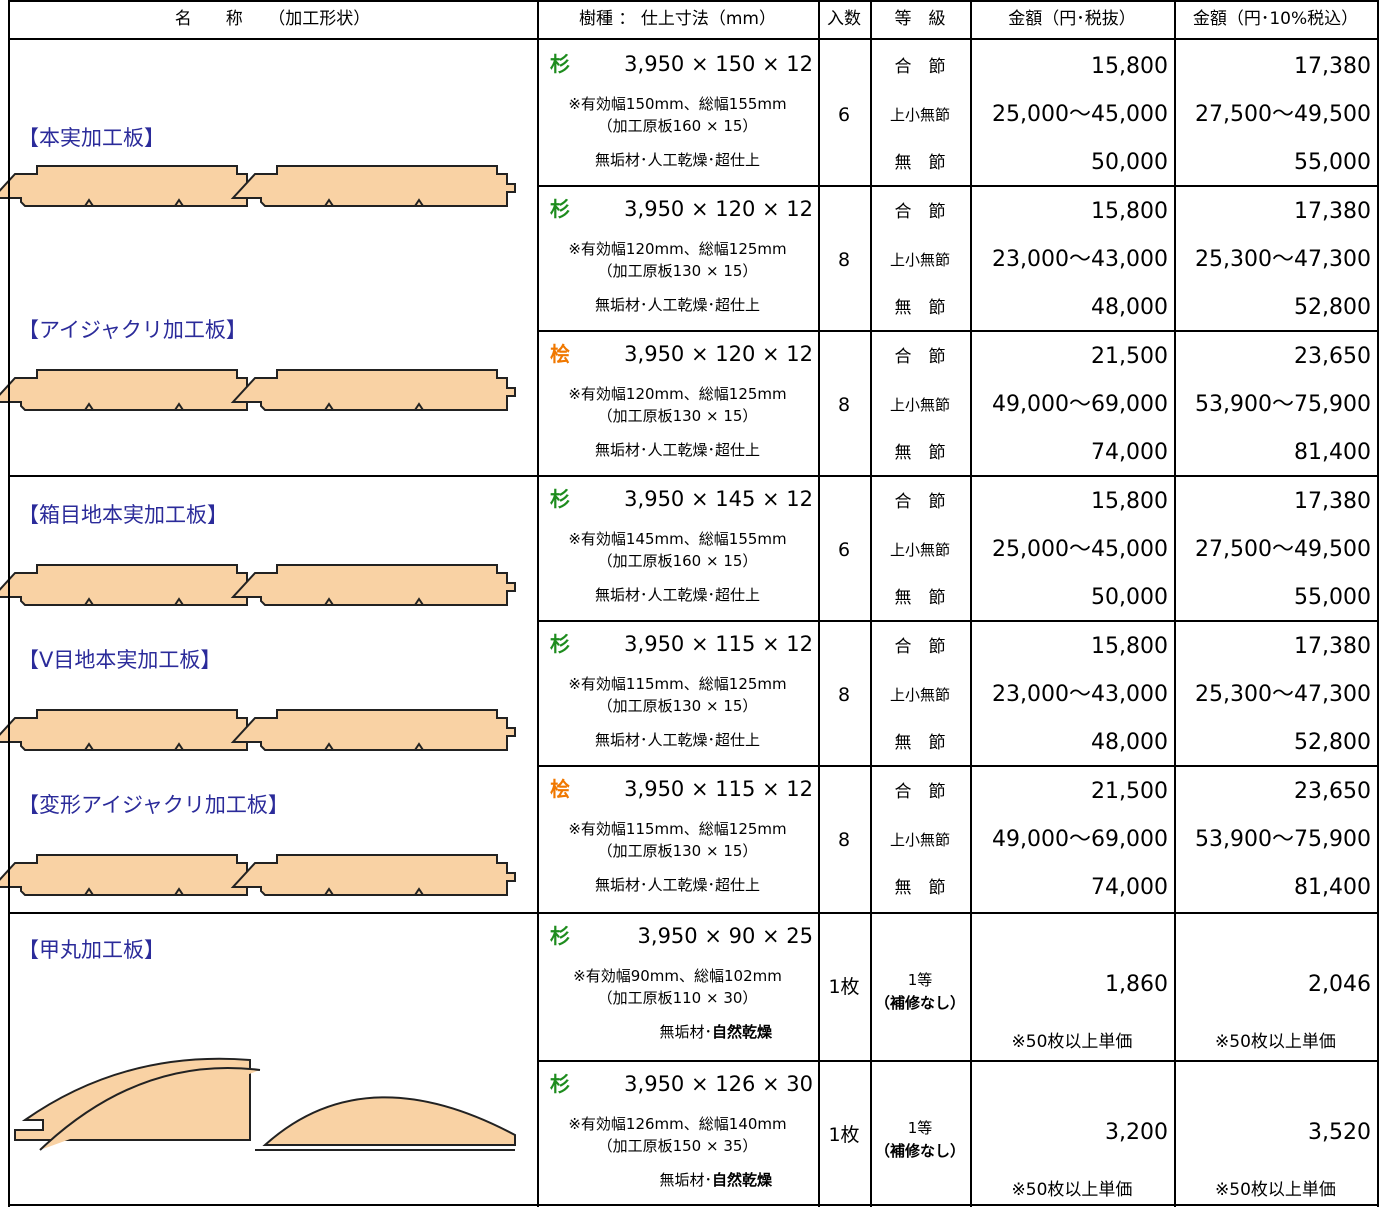 The width and height of the screenshot is (1386, 1207). What do you see at coordinates (1283, 404) in the screenshot?
I see `cell-text: 53,900～75,900` at bounding box center [1283, 404].